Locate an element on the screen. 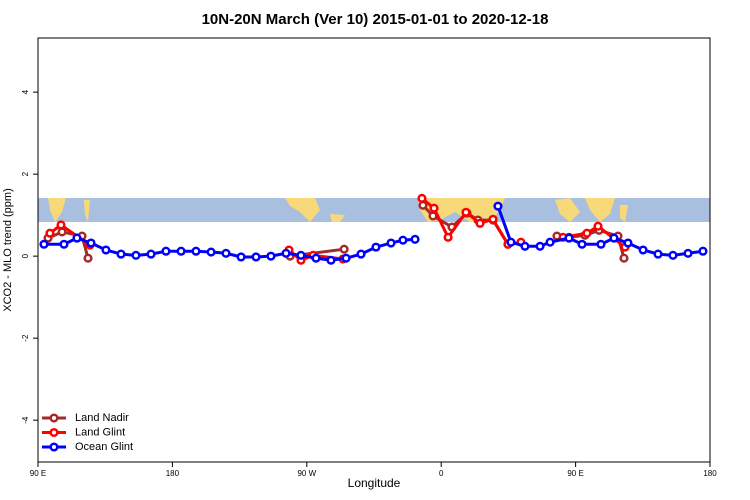  legend-label: Land Glint is located at coordinates (100, 432).